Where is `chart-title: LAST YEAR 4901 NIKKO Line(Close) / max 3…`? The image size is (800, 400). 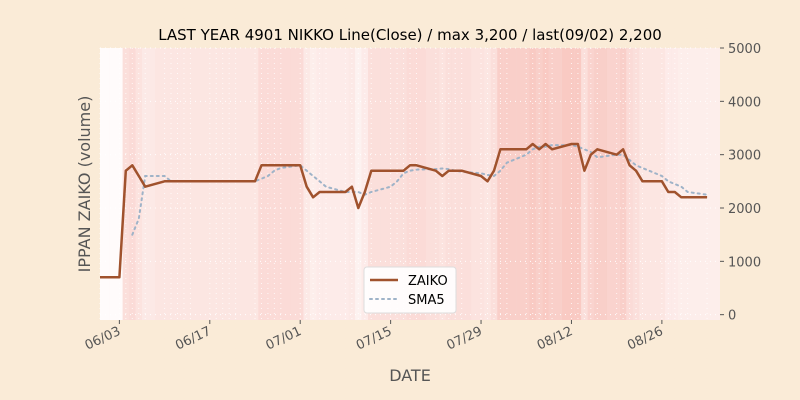 chart-title: LAST YEAR 4901 NIKKO Line(Close) / max 3… is located at coordinates (410, 35).